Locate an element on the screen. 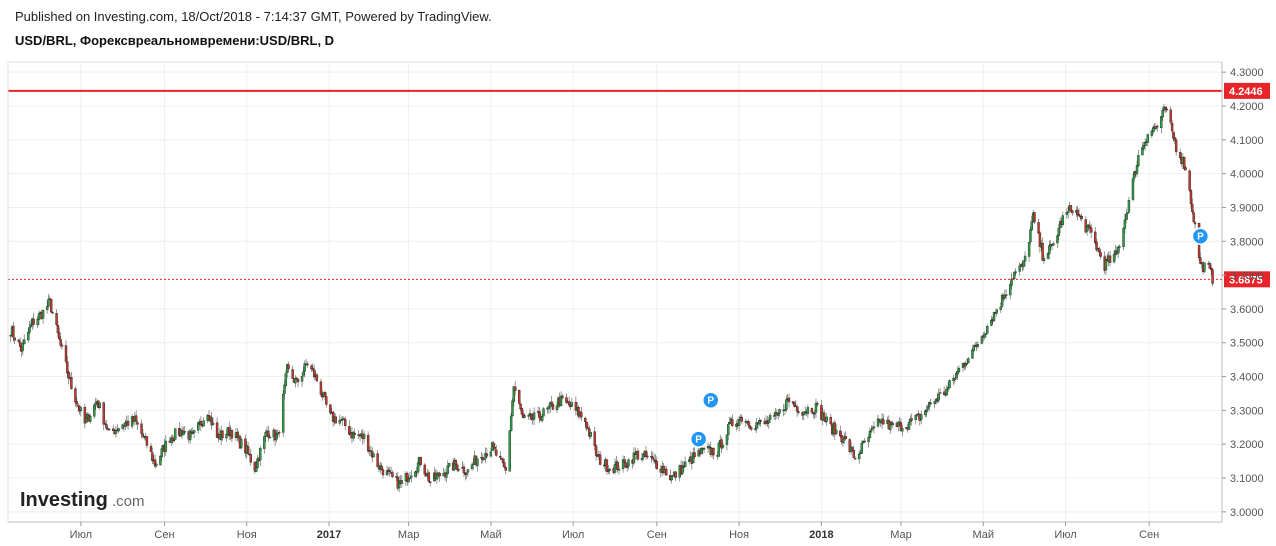  price-tag is located at coordinates (1247, 90).